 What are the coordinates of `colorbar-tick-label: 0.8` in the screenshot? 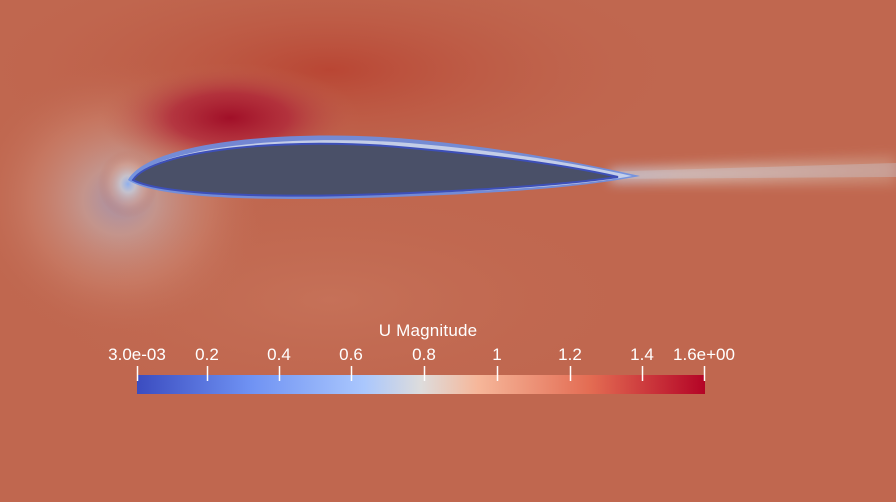 It's located at (424, 354).